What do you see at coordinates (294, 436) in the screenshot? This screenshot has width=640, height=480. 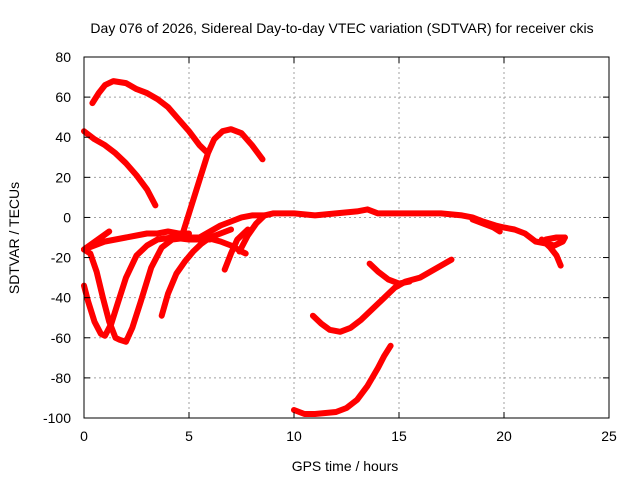 I see `x-tick-label: 10` at bounding box center [294, 436].